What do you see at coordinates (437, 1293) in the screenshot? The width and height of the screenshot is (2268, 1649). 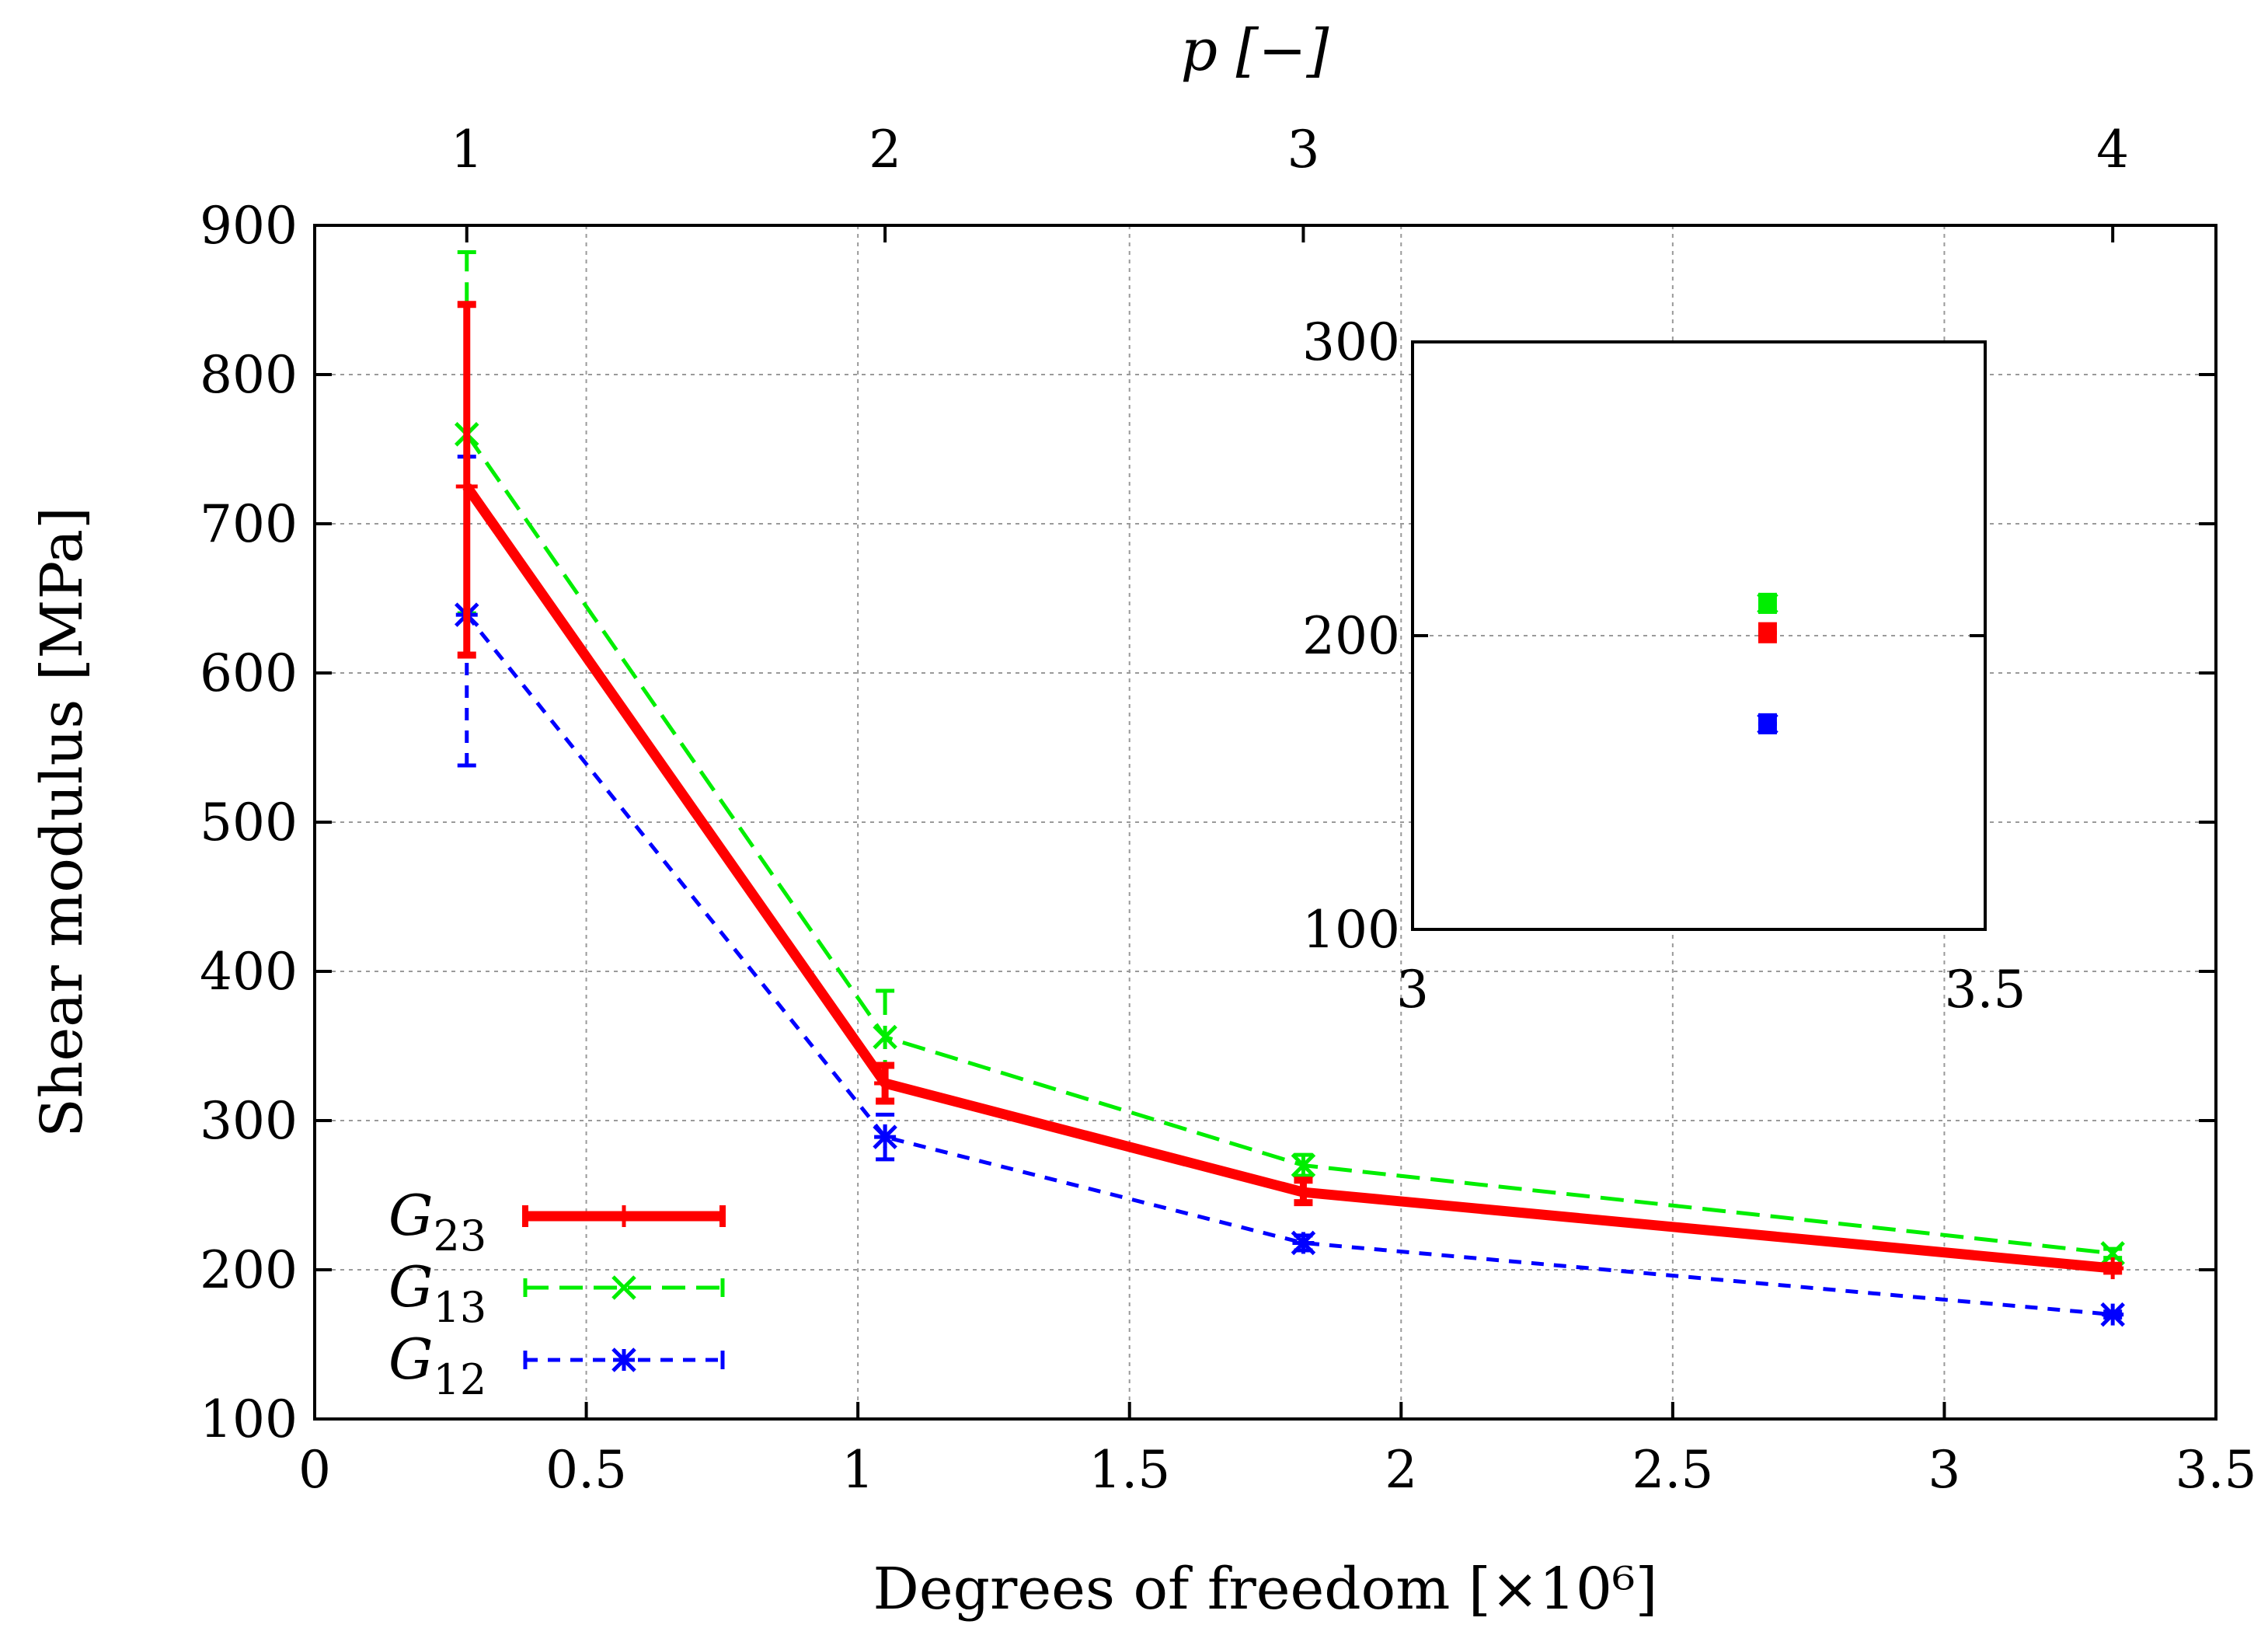 I see `legend-label: G13` at bounding box center [437, 1293].